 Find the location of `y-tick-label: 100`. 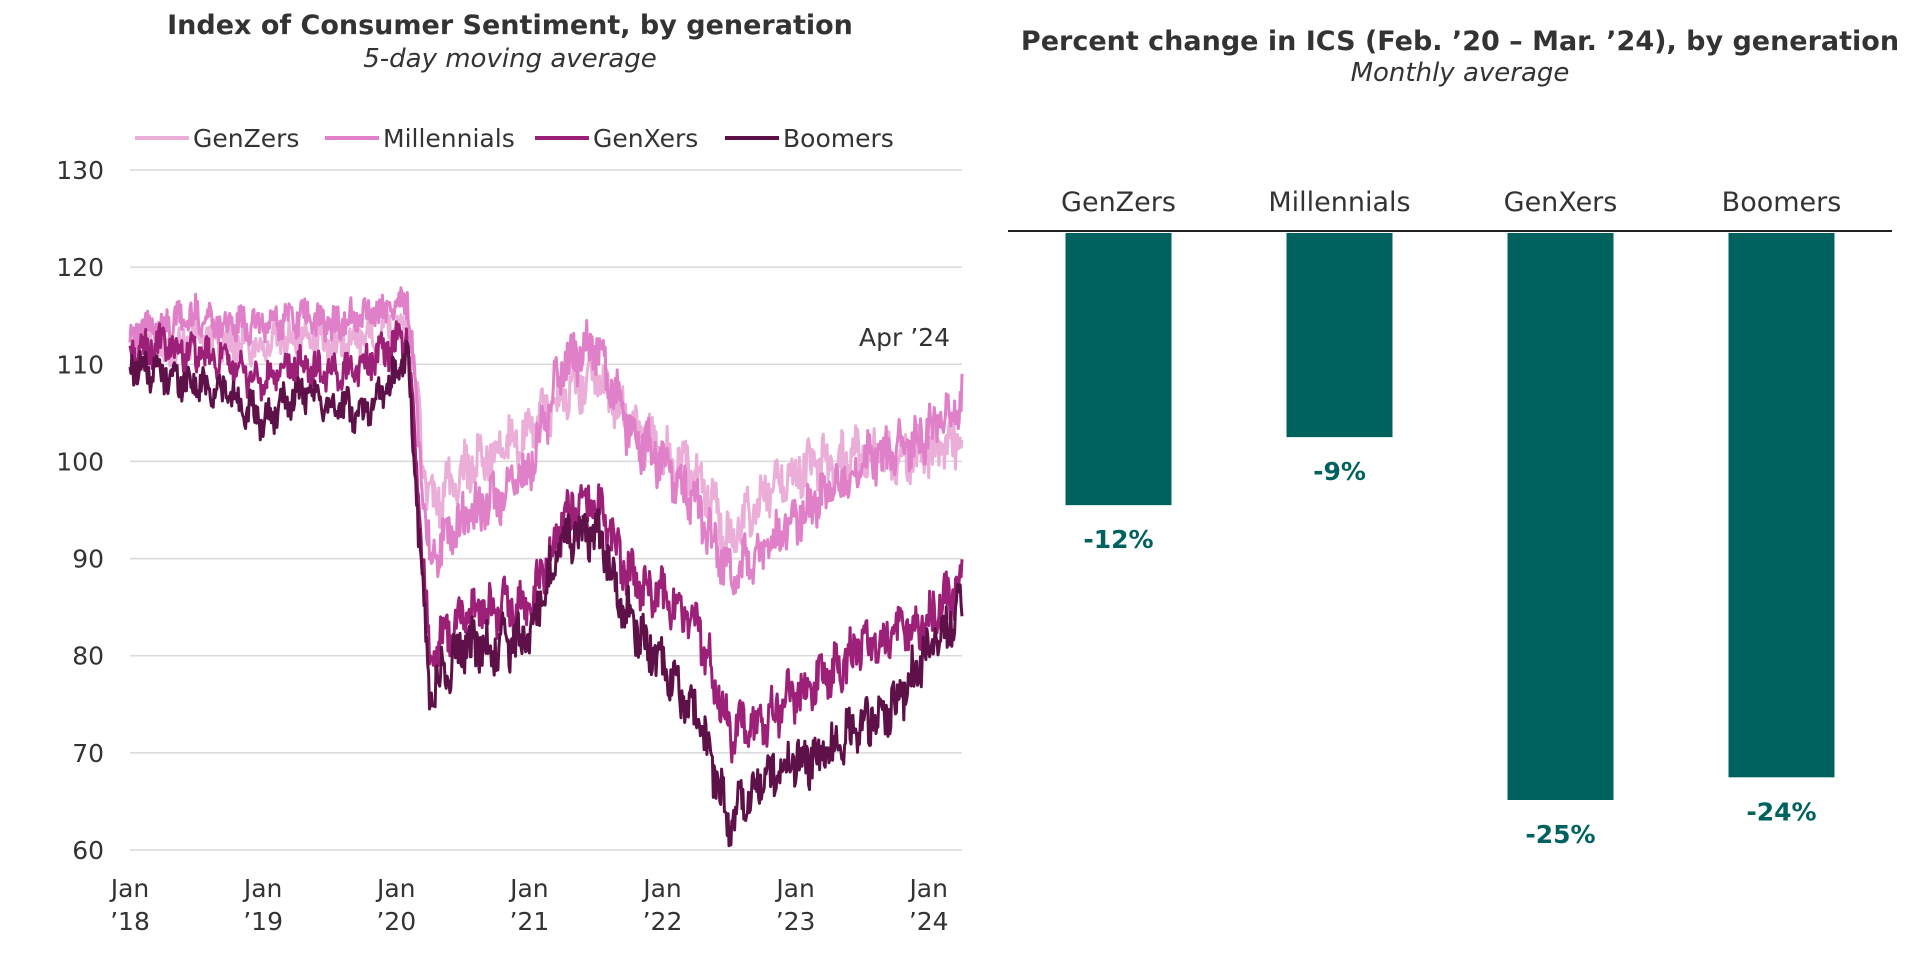

y-tick-label: 100 is located at coordinates (80, 461).